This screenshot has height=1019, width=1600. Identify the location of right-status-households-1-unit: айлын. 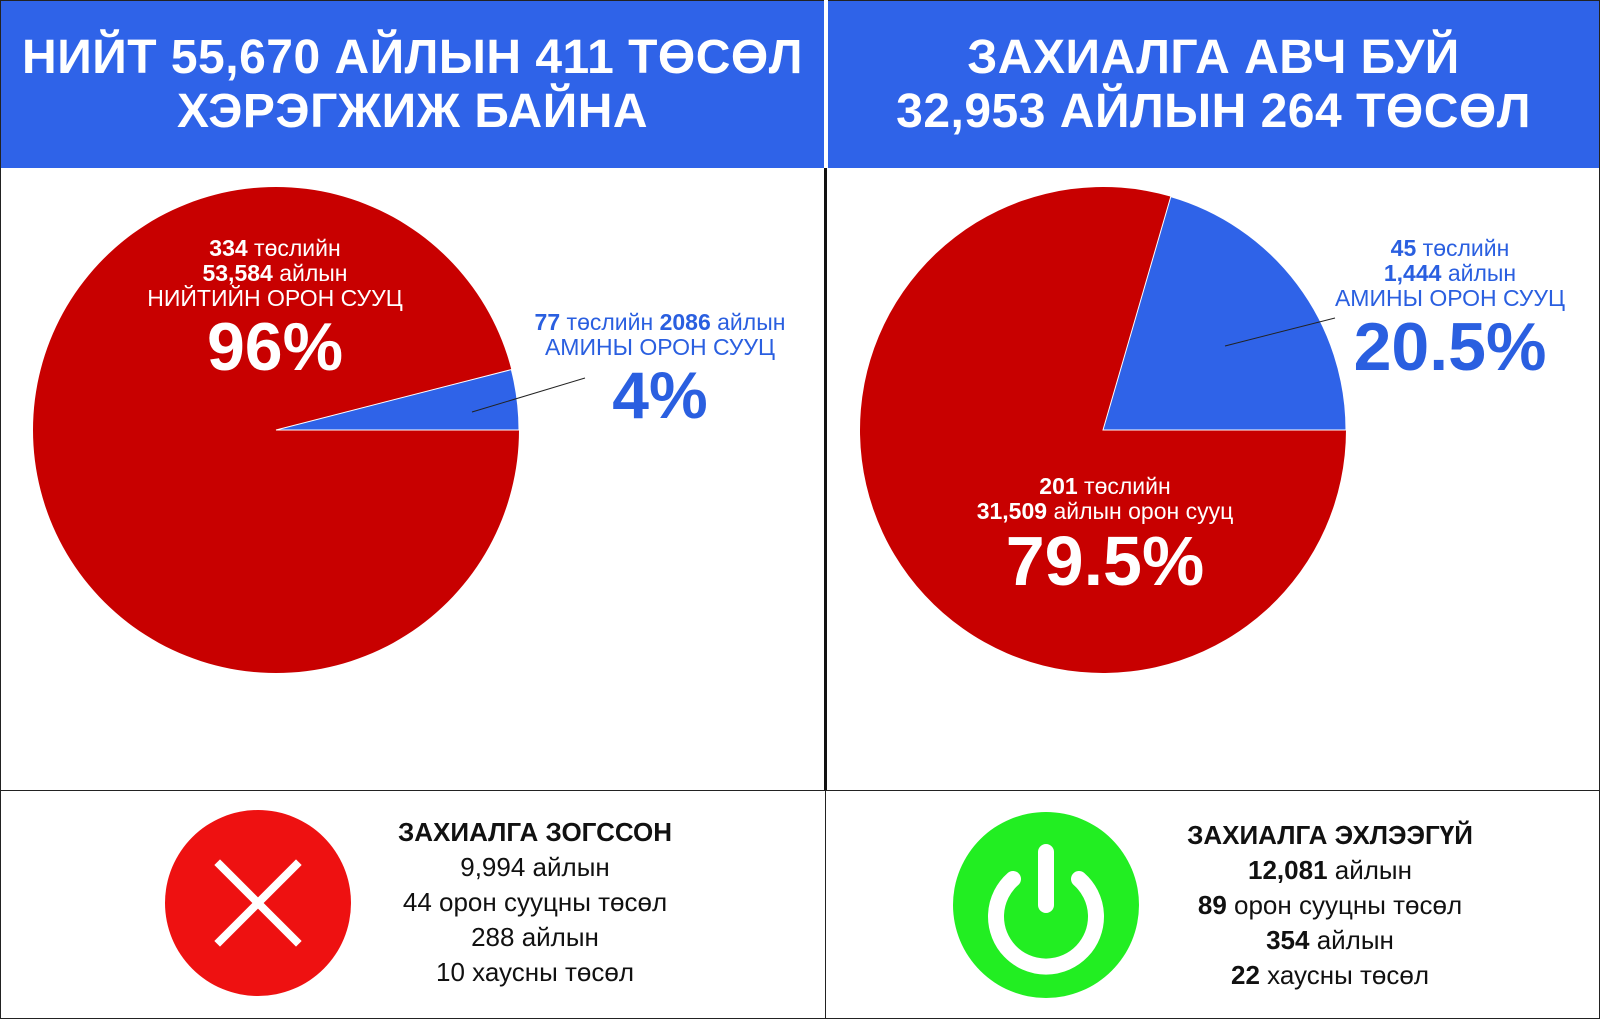
(1369, 870).